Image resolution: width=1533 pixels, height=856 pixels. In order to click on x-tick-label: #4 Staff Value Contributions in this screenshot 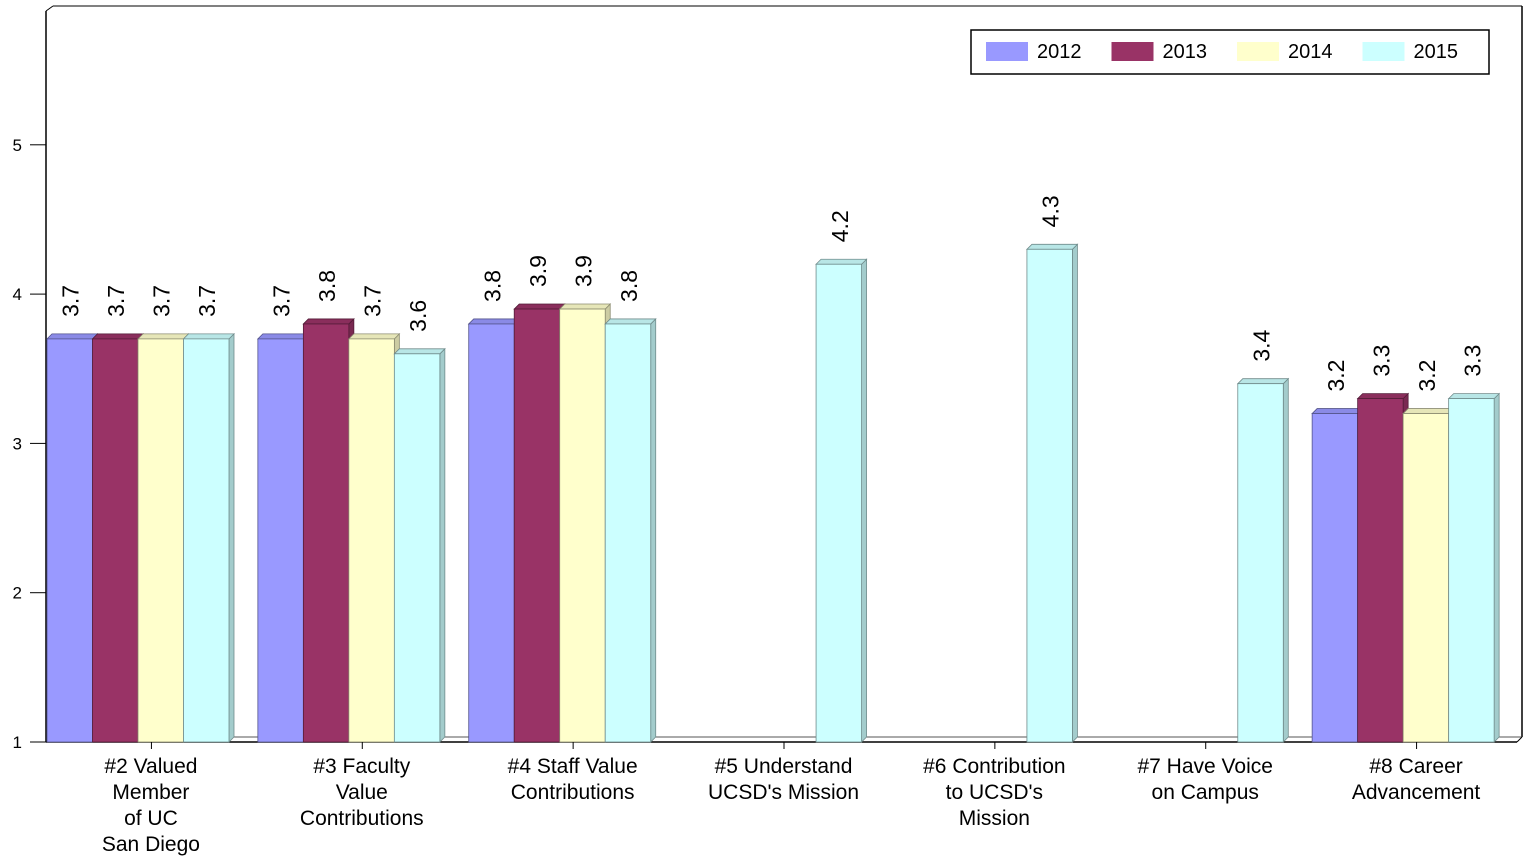, I will do `click(573, 779)`.